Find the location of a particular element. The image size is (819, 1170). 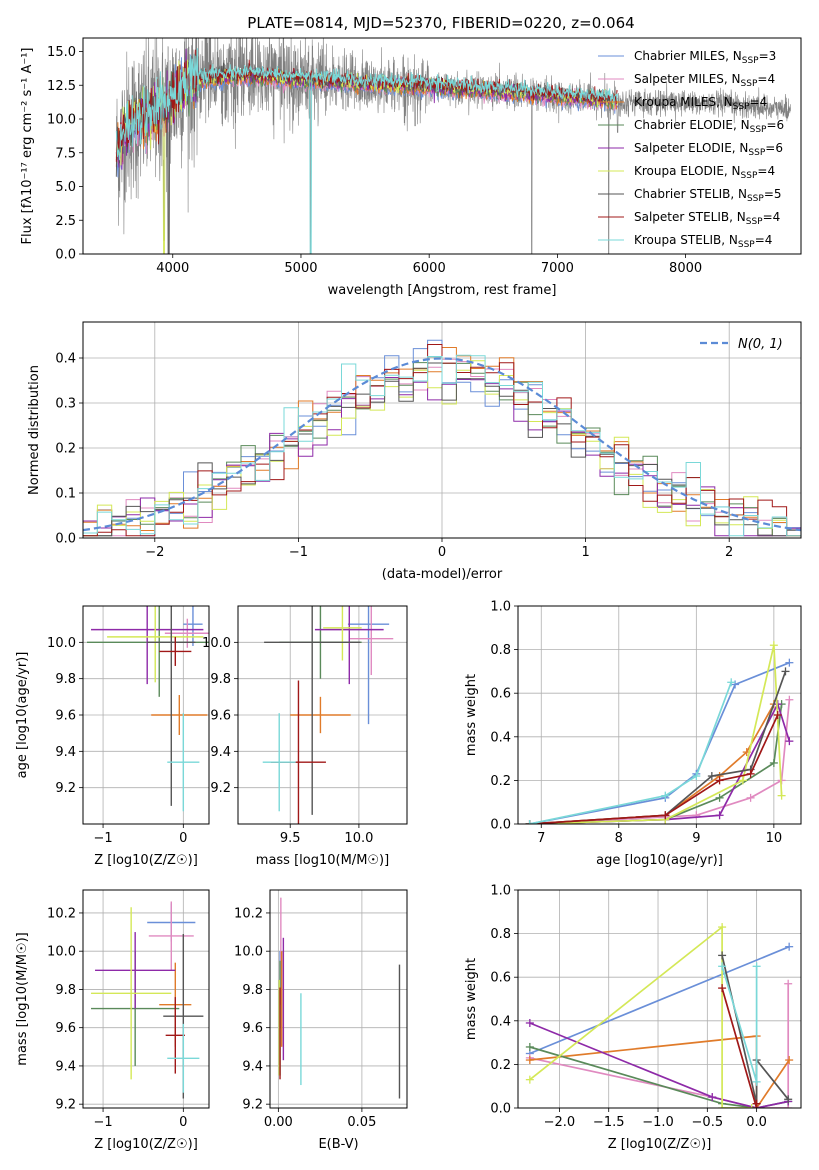

y-axis-label: Flux [fλ10⁻¹⁷ erg cm⁻² s⁻¹ A⁻¹] is located at coordinates (27, 146).